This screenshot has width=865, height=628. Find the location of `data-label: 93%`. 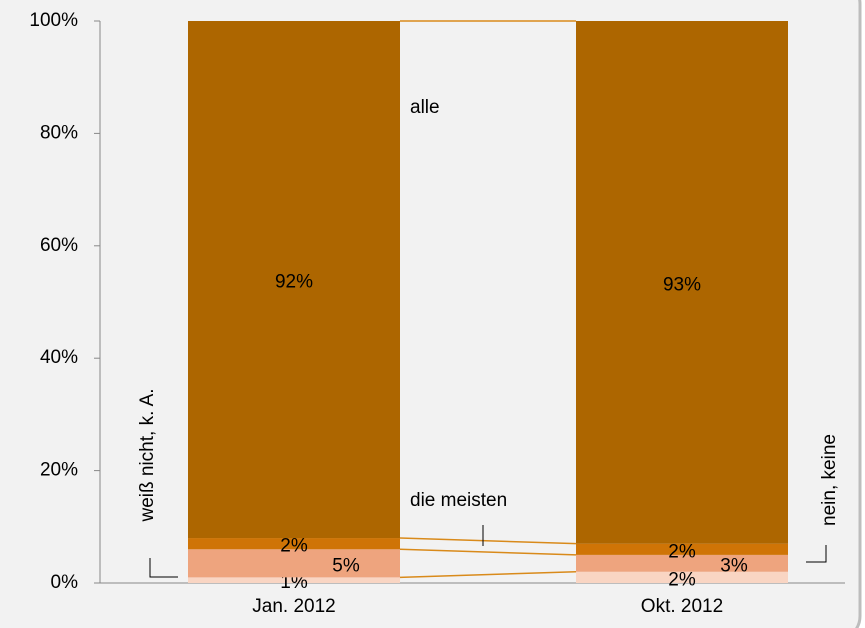

data-label: 93% is located at coordinates (682, 284).